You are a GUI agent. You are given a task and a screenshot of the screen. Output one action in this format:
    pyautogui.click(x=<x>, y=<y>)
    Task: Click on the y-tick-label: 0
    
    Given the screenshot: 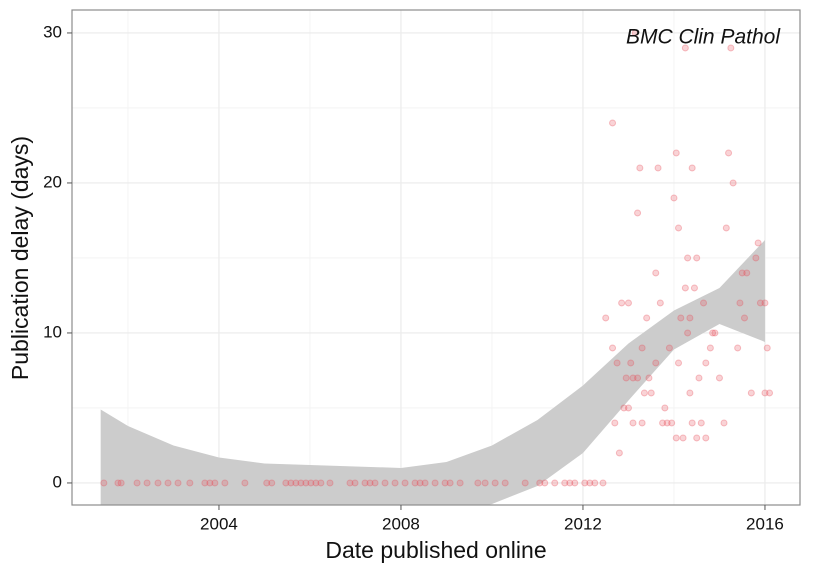 What is the action you would take?
    pyautogui.click(x=57, y=481)
    